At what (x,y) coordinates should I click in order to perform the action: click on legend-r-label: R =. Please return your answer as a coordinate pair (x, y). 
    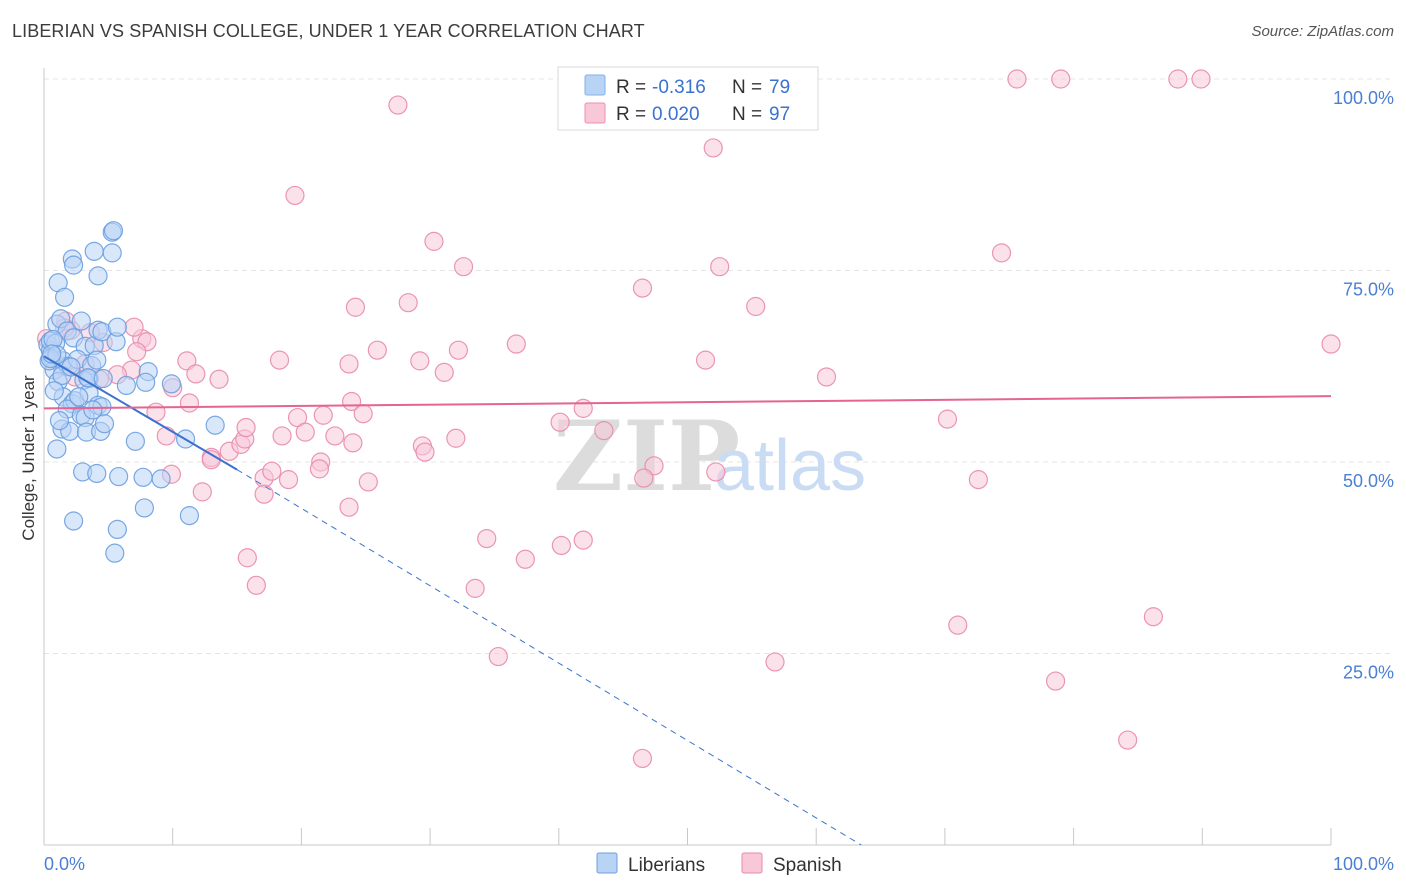
    Looking at the image, I should click on (631, 87).